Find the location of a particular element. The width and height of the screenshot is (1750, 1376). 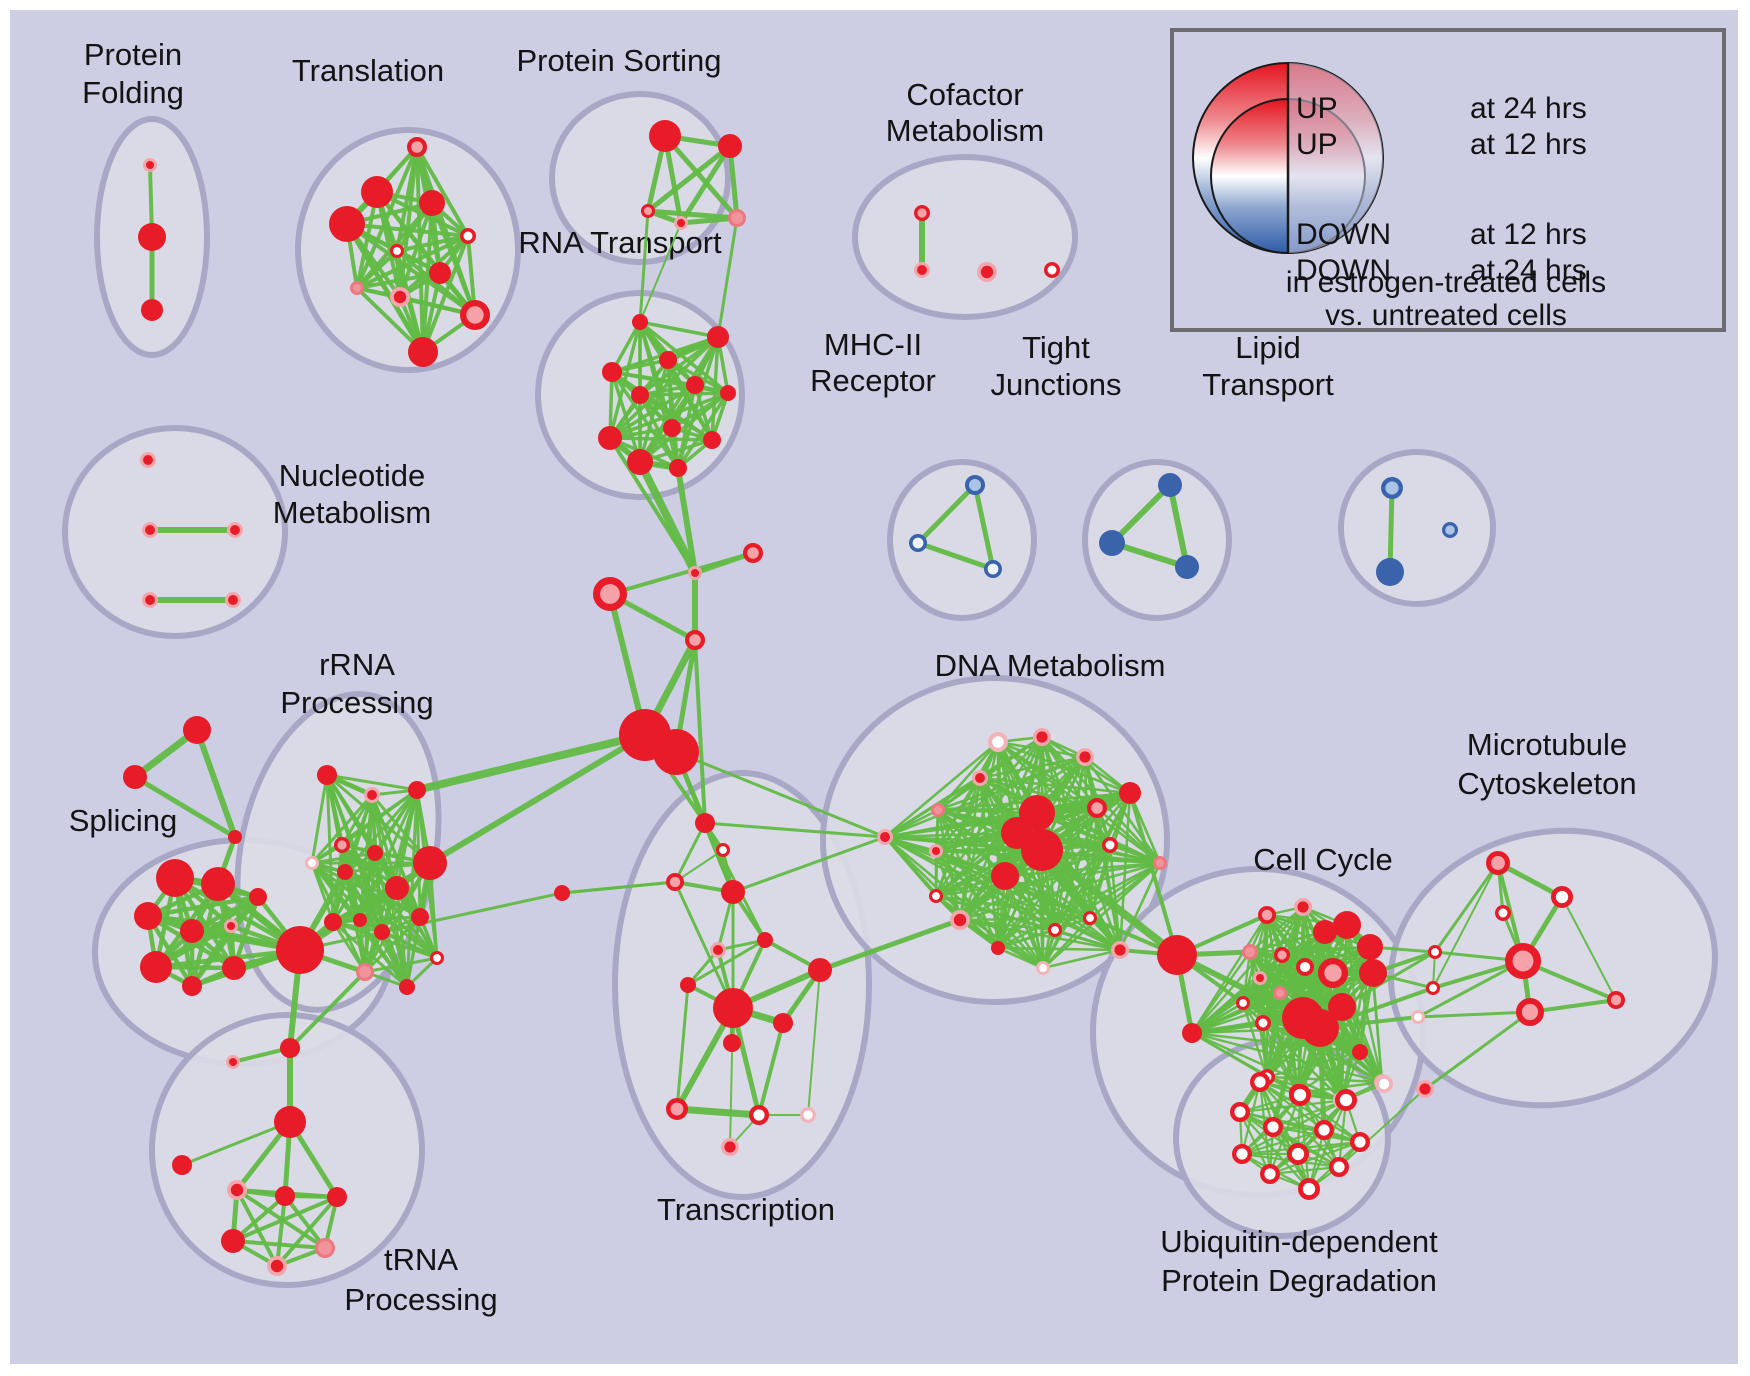

edge-link-con-ub is located at coordinates (1382, 1128).